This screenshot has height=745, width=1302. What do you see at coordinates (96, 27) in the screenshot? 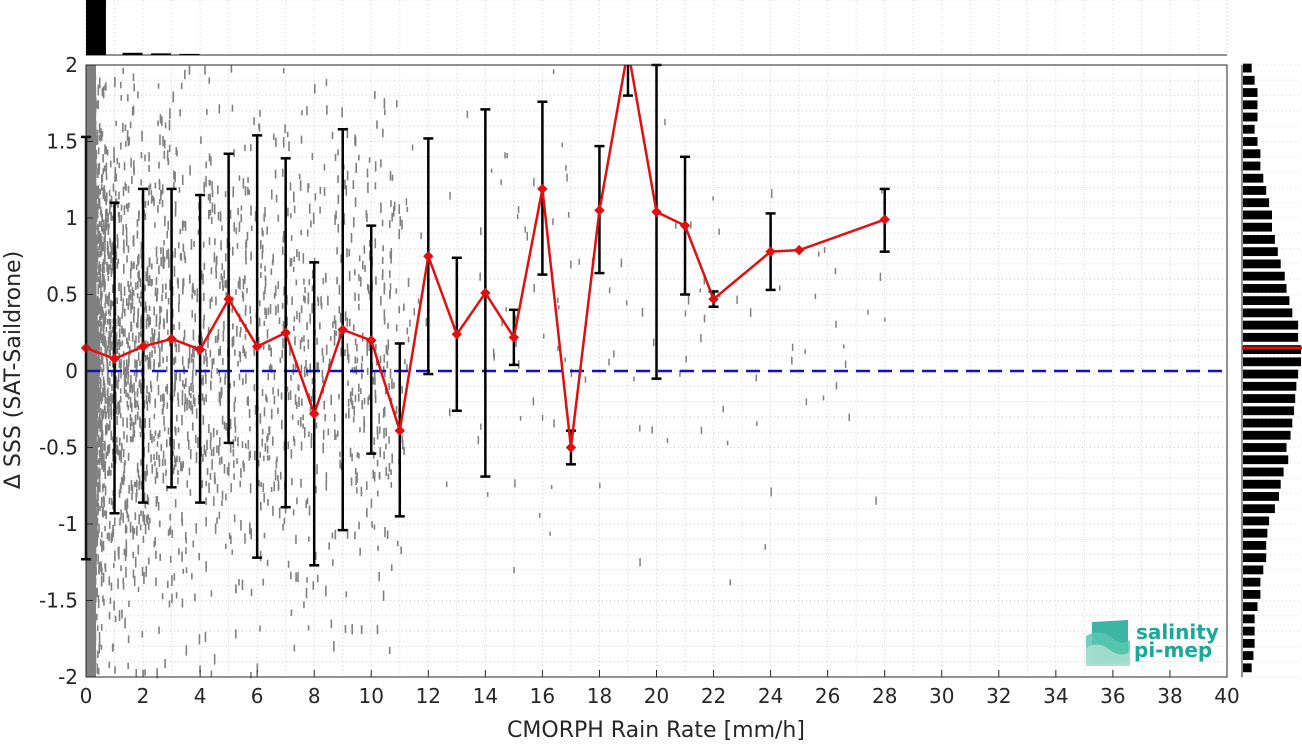
I see `top-histogram-bar` at bounding box center [96, 27].